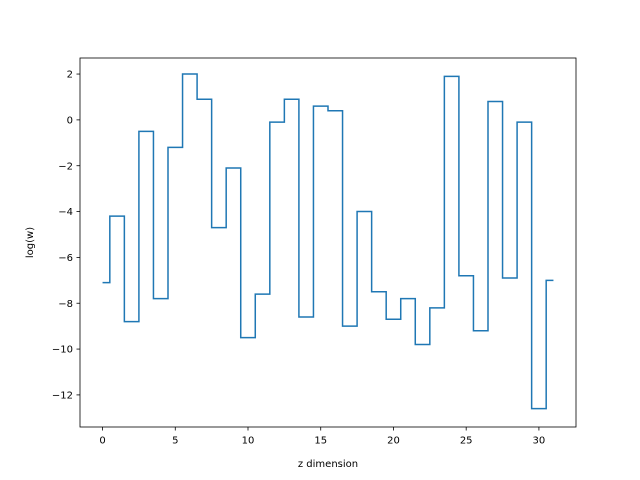  Describe the element at coordinates (248, 441) in the screenshot. I see `x-tick-label: 10` at that location.